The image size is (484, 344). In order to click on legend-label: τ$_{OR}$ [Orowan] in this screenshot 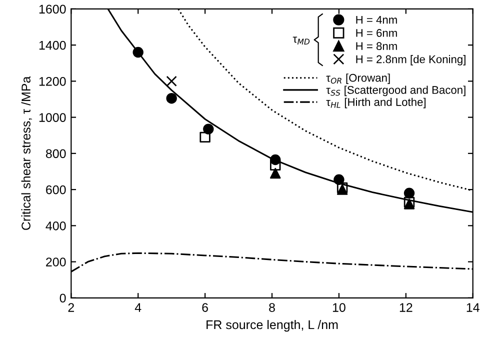, I will do `click(358, 79)`.